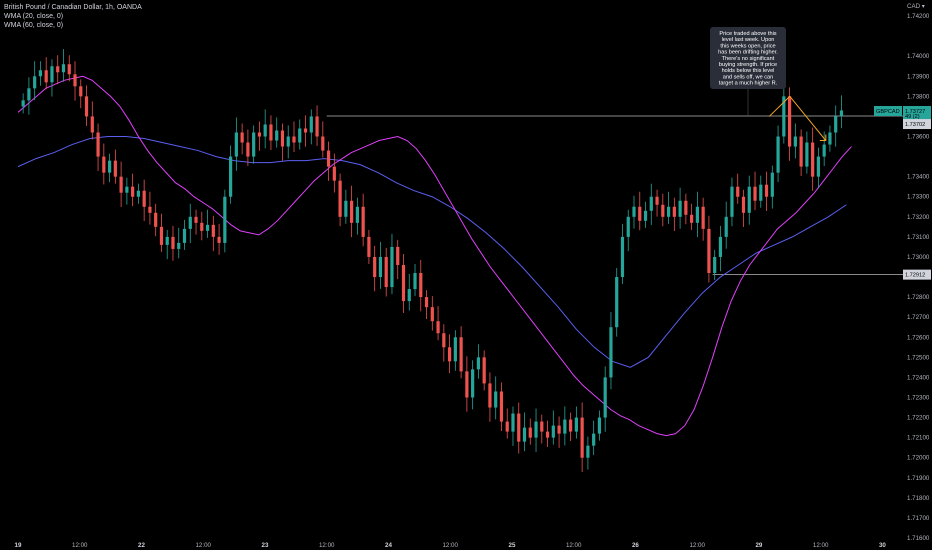 The height and width of the screenshot is (550, 932). I want to click on wma60-legend: WMA (60, close, 0), so click(34, 25).